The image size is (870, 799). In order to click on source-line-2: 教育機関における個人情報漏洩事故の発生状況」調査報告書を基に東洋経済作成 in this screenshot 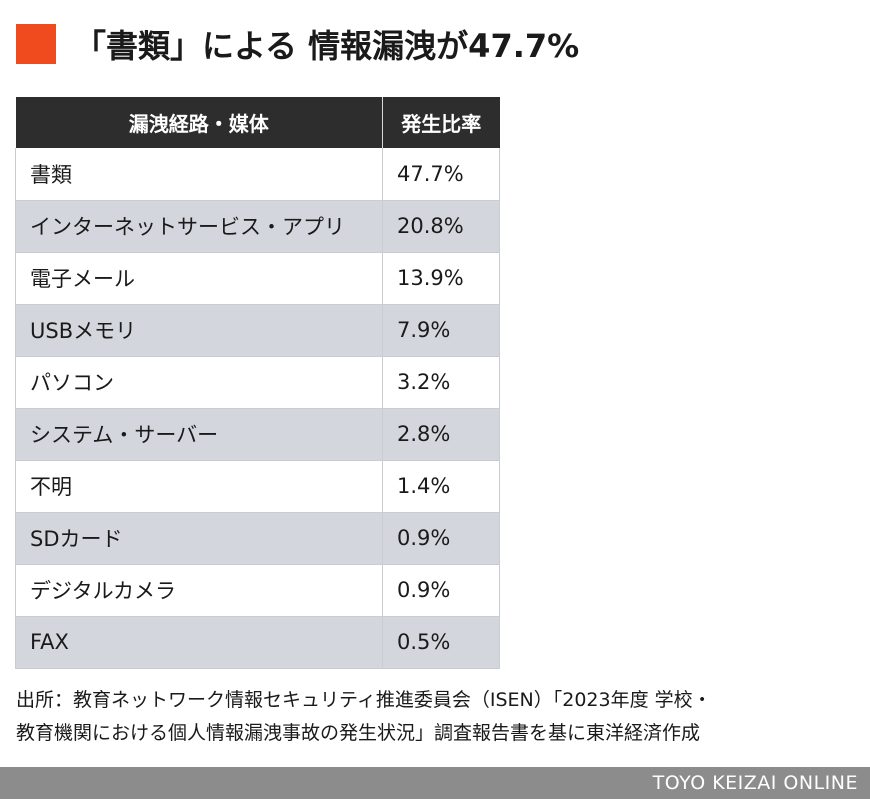, I will do `click(358, 733)`.